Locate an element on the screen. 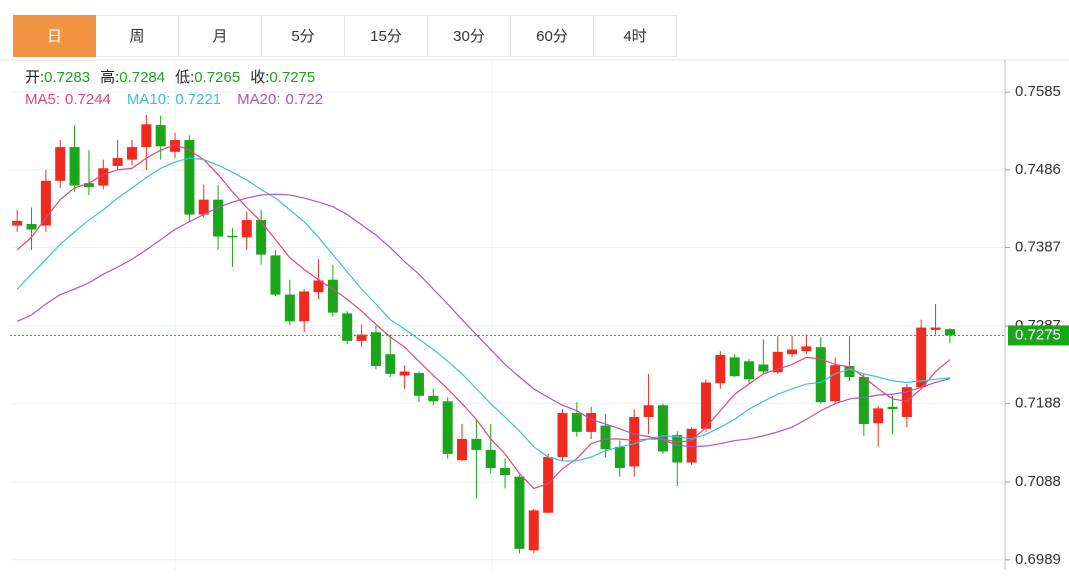 The image size is (1069, 583). ohlc-label: 开: is located at coordinates (34, 77).